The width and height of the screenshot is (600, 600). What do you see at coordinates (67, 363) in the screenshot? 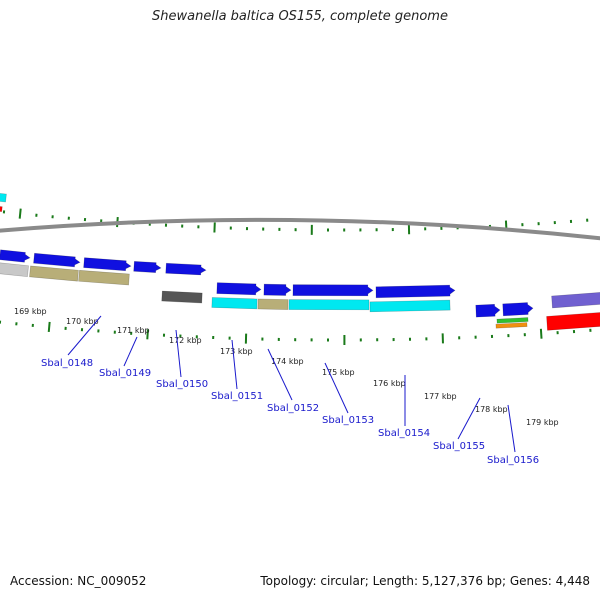
I see `gene-label: Sbal_0148` at bounding box center [67, 363].